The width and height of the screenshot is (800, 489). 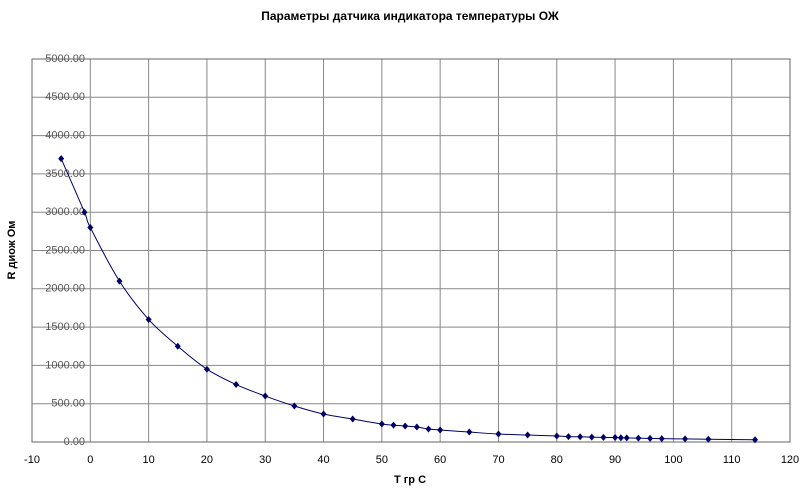 What do you see at coordinates (65, 289) in the screenshot?
I see `y-tick-label: 2000.00` at bounding box center [65, 289].